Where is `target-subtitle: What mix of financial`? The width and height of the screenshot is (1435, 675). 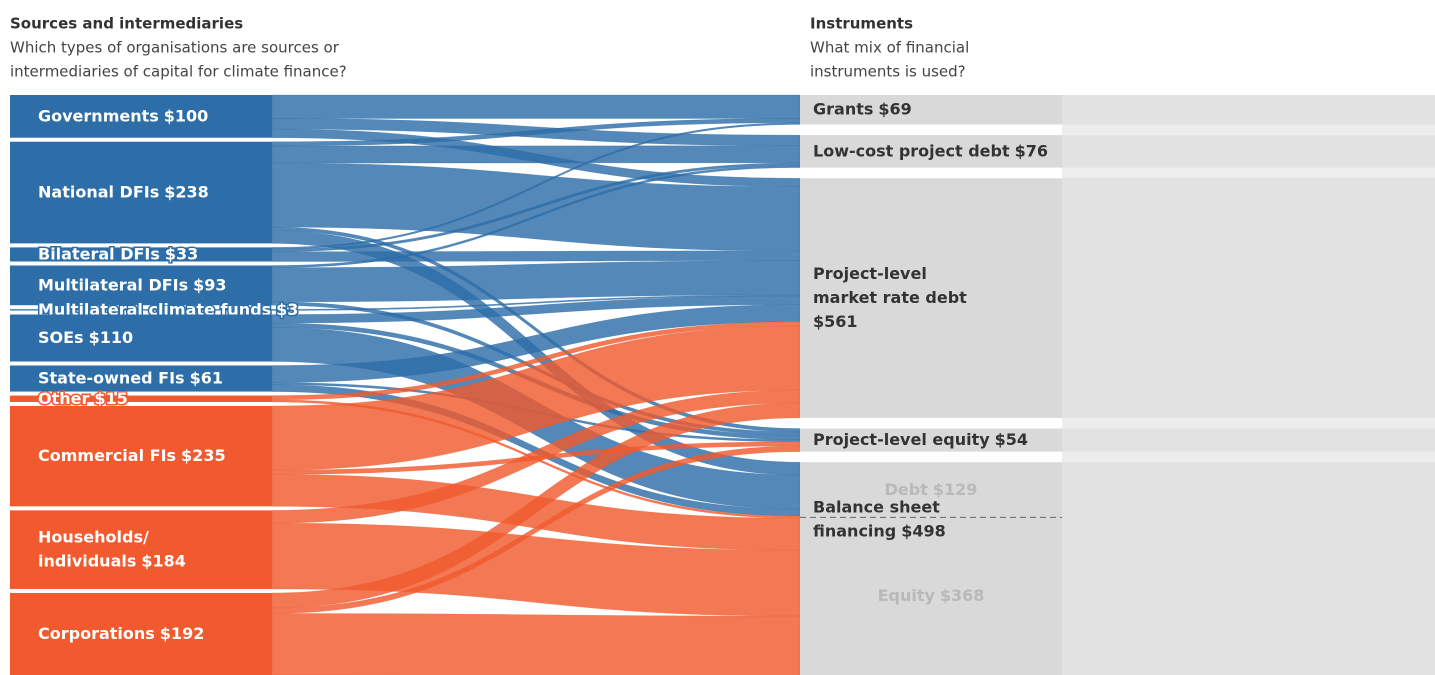 target-subtitle: What mix of financial is located at coordinates (889, 48).